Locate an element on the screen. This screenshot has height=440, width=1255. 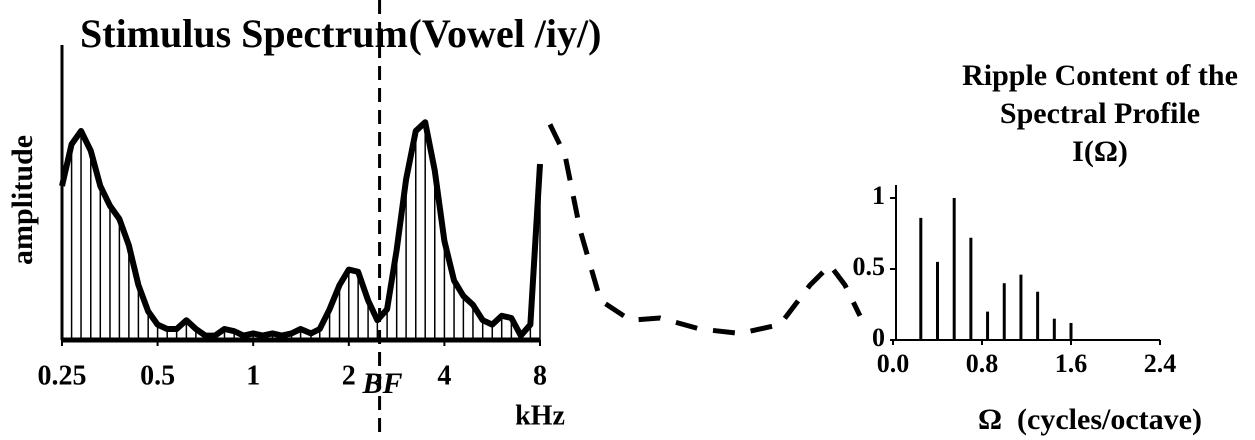
chart-title: Spectral Profile is located at coordinates (1100, 113).